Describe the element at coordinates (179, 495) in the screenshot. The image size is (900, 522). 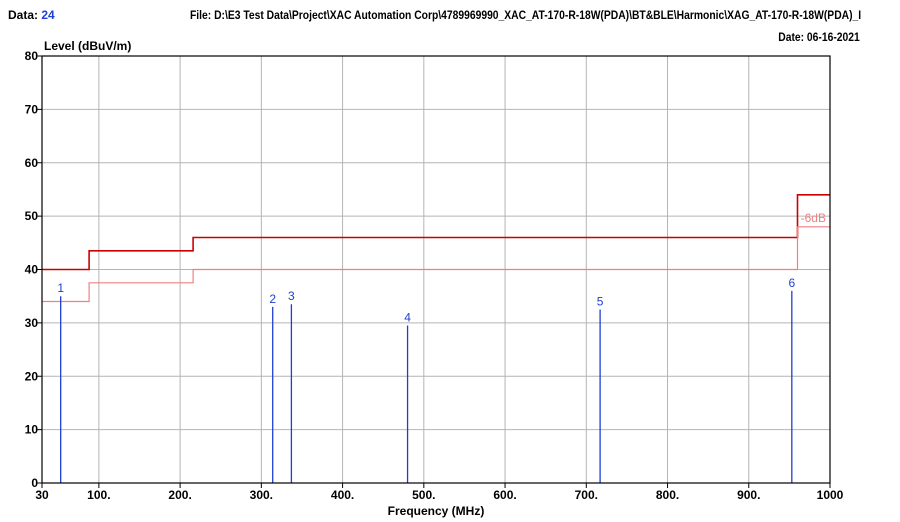
I see `x-tick-label: 200.` at that location.